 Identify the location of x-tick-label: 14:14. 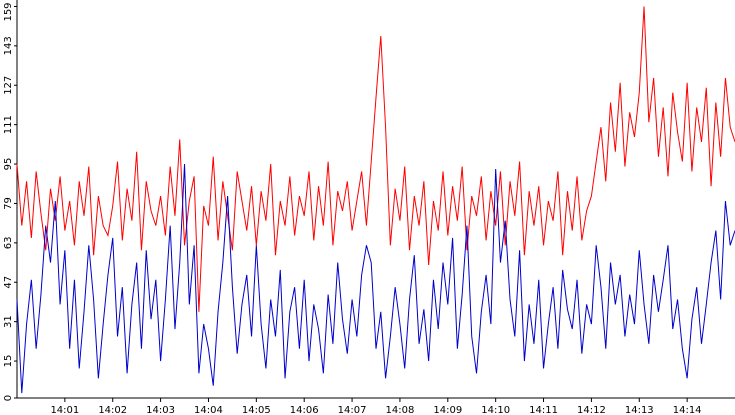
(687, 410).